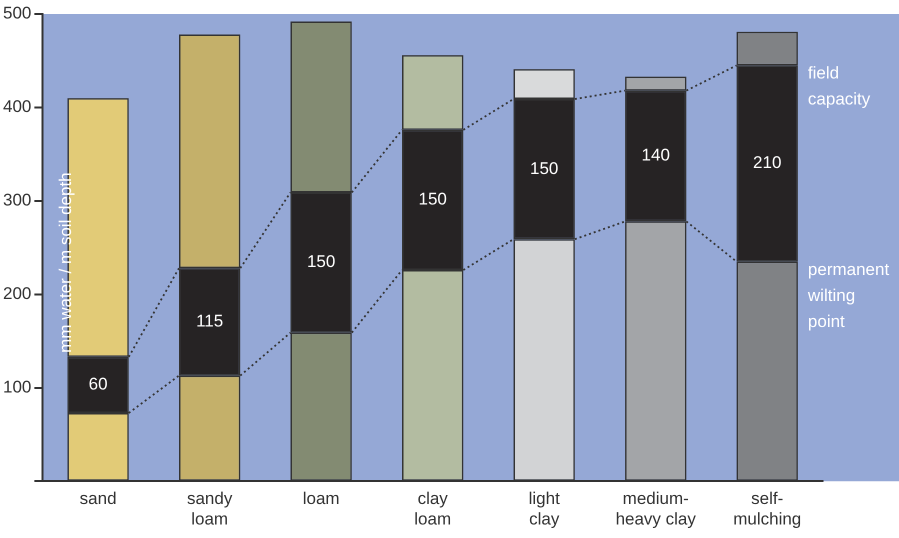 The height and width of the screenshot is (538, 899). Describe the element at coordinates (848, 295) in the screenshot. I see `annotation: permanent wilting point` at that location.